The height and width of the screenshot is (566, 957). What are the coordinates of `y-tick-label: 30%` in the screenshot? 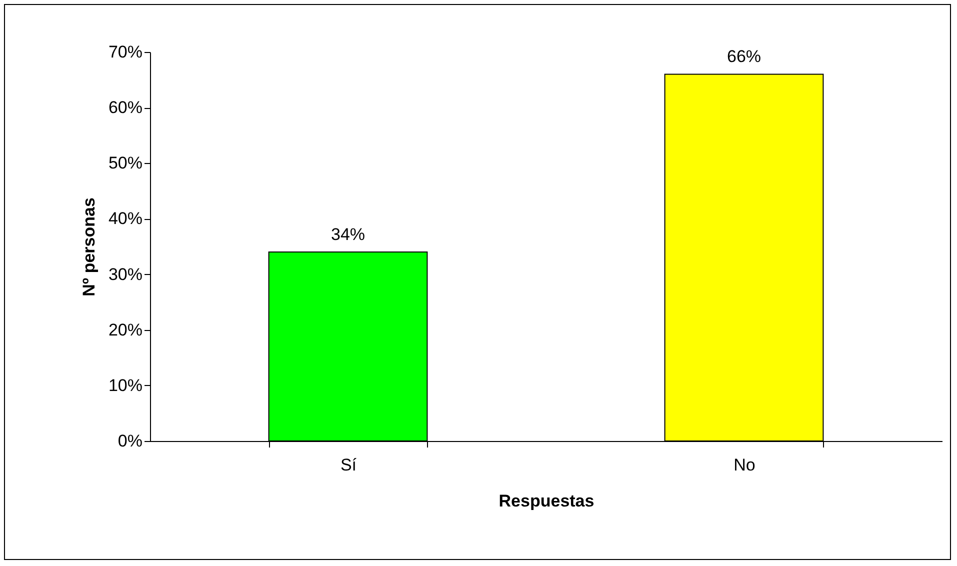 It's located at (125, 274).